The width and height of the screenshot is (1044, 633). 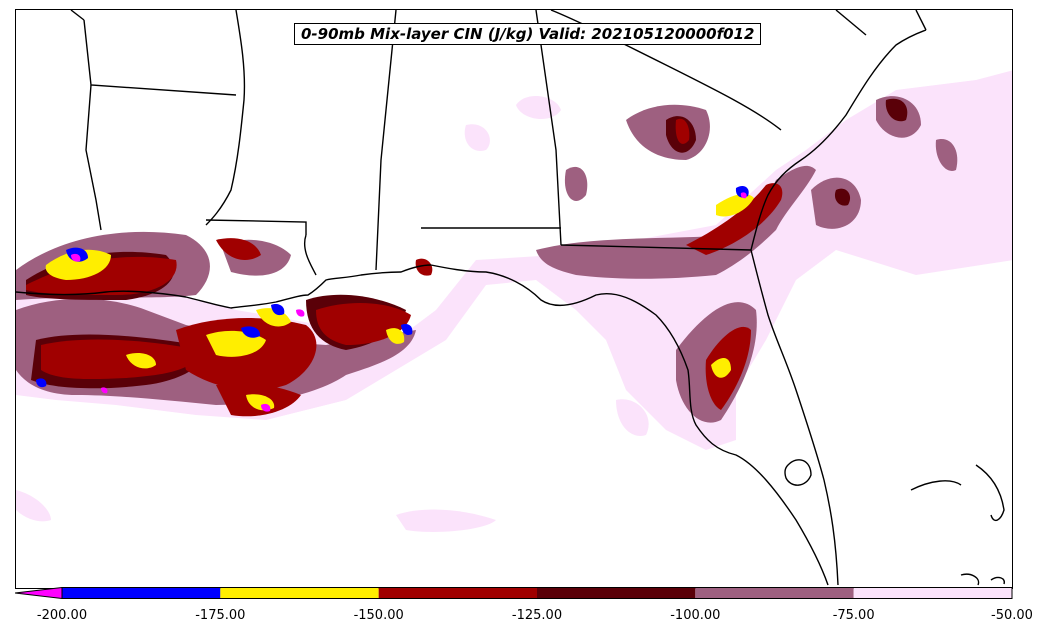 I want to click on tick-label: -75.00, so click(x=853, y=615).